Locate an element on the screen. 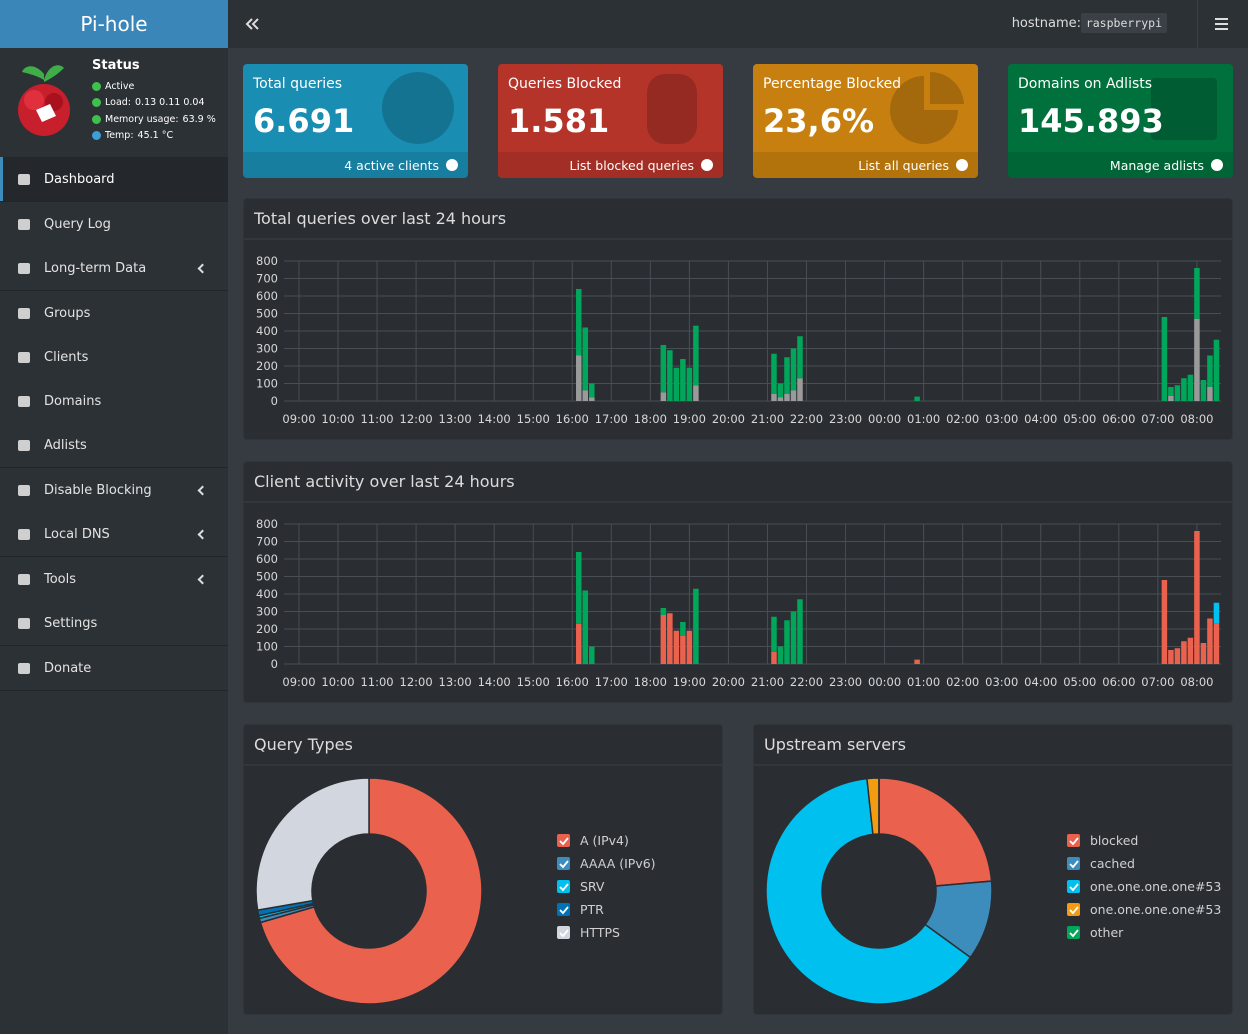  x-tick-label: 13:00 is located at coordinates (455, 419).